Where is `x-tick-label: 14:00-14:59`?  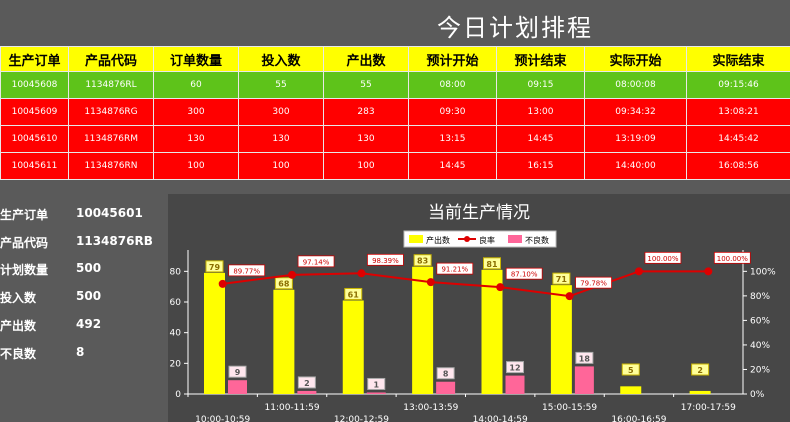
x-tick-label: 14:00-14:59 is located at coordinates (500, 418).